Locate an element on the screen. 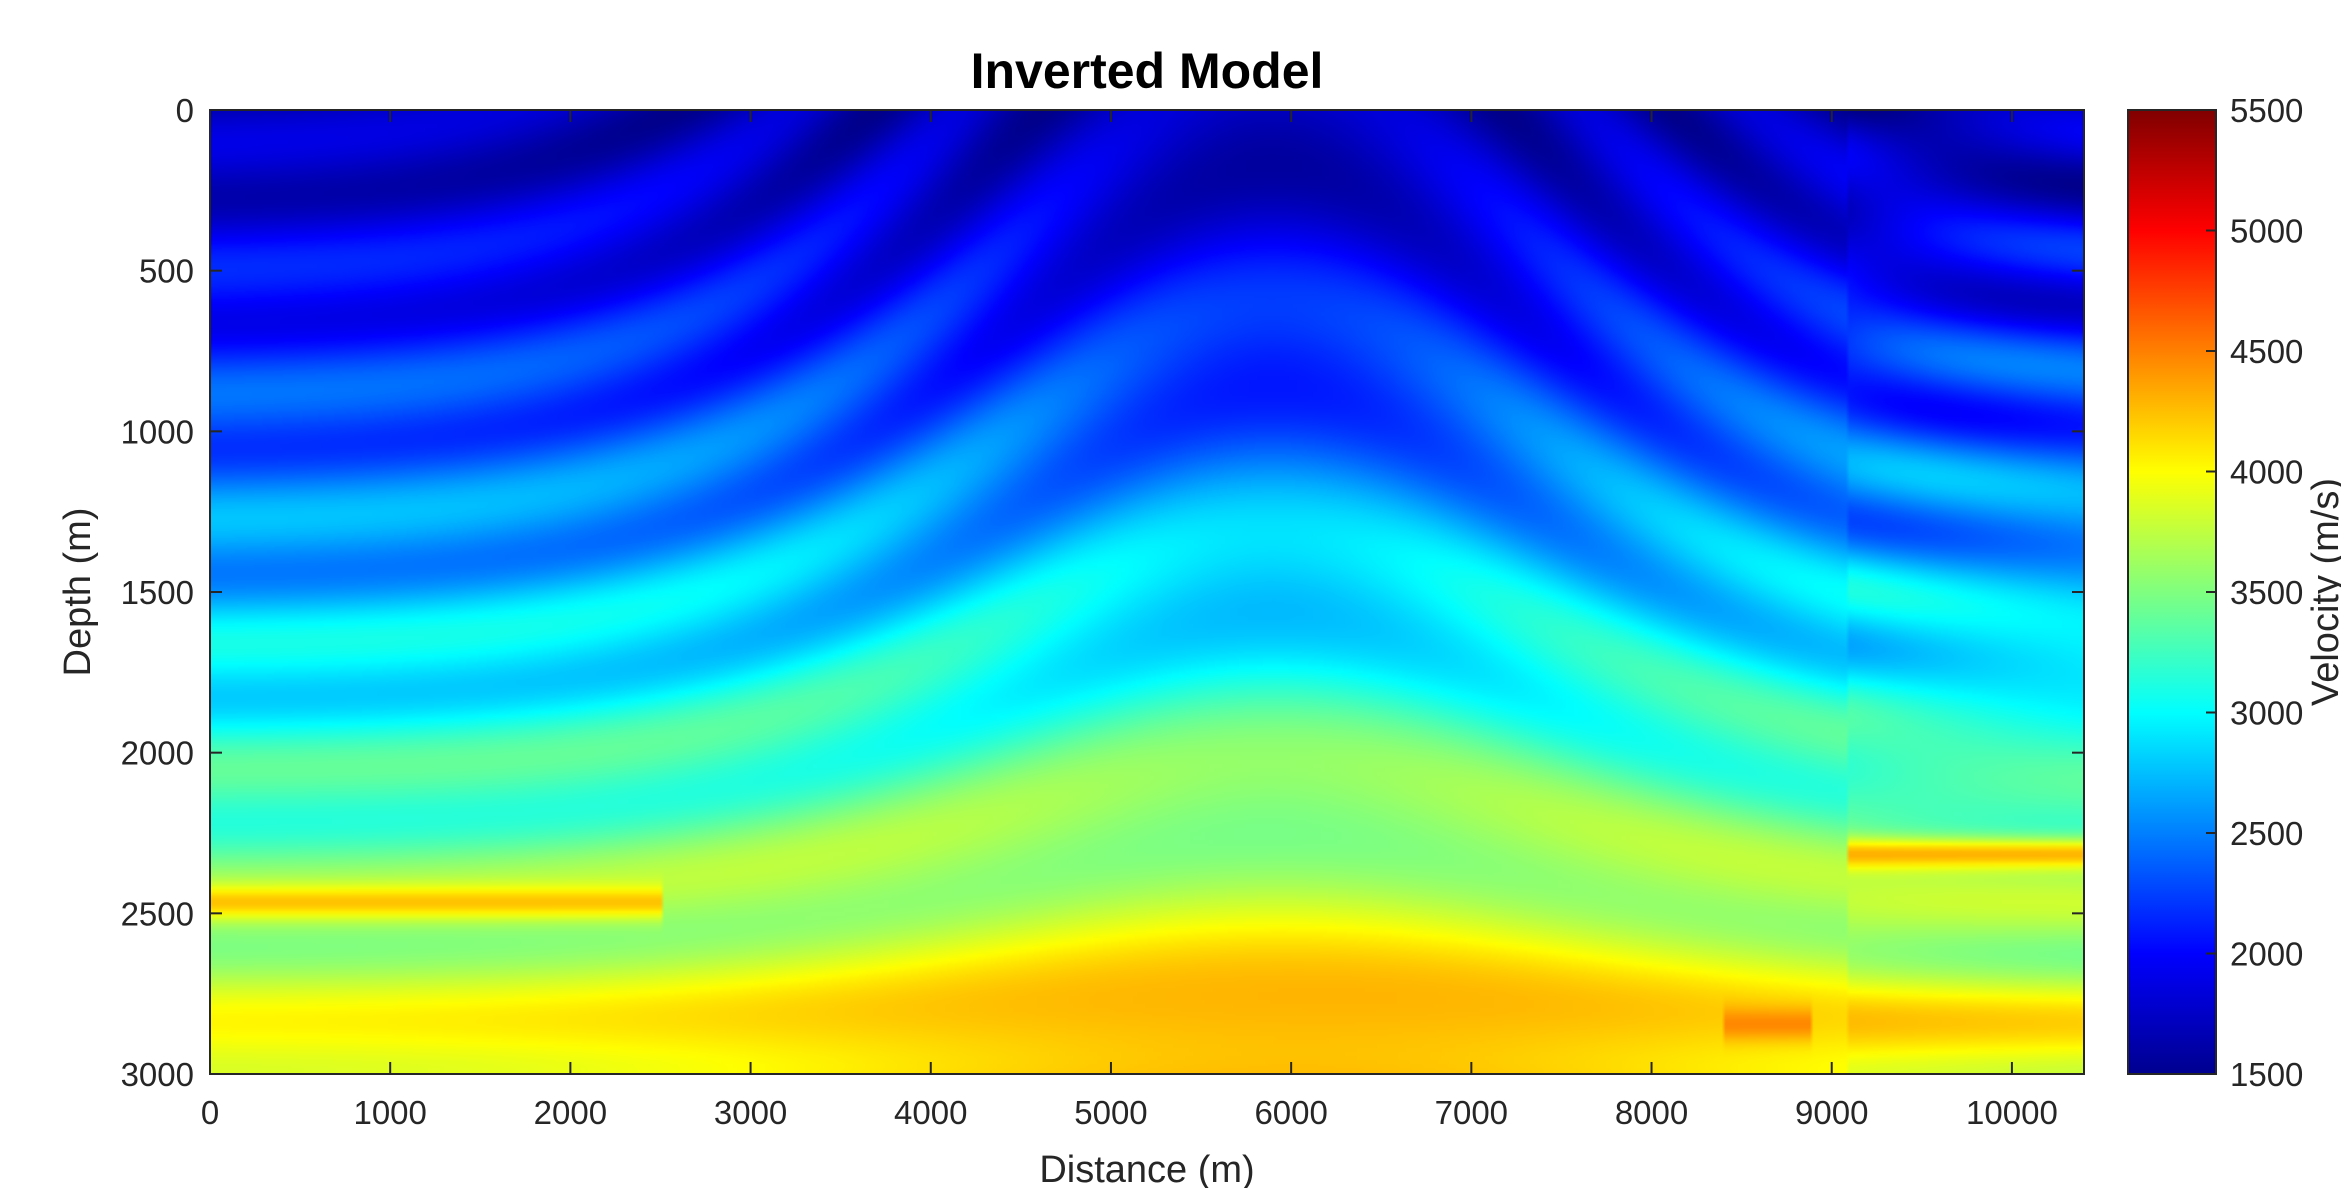 The image size is (2341, 1188). colorbar is located at coordinates (2172, 592).